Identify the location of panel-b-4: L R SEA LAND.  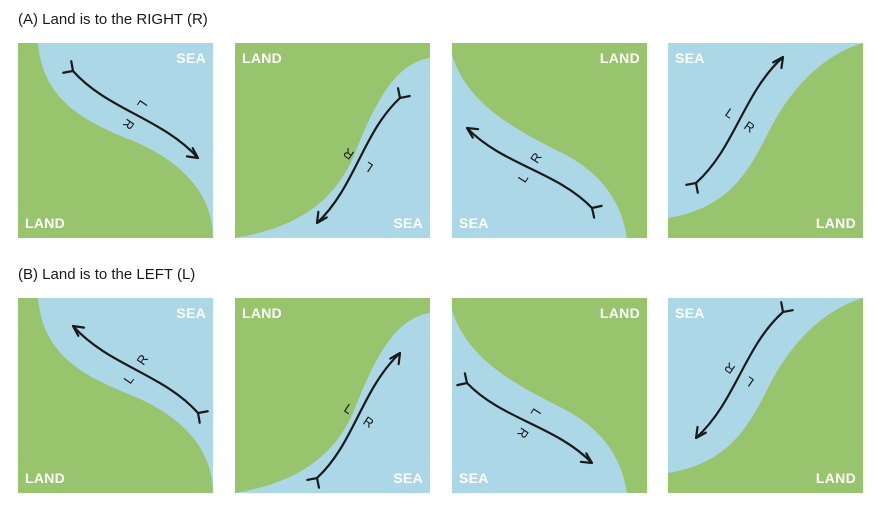
(765, 395).